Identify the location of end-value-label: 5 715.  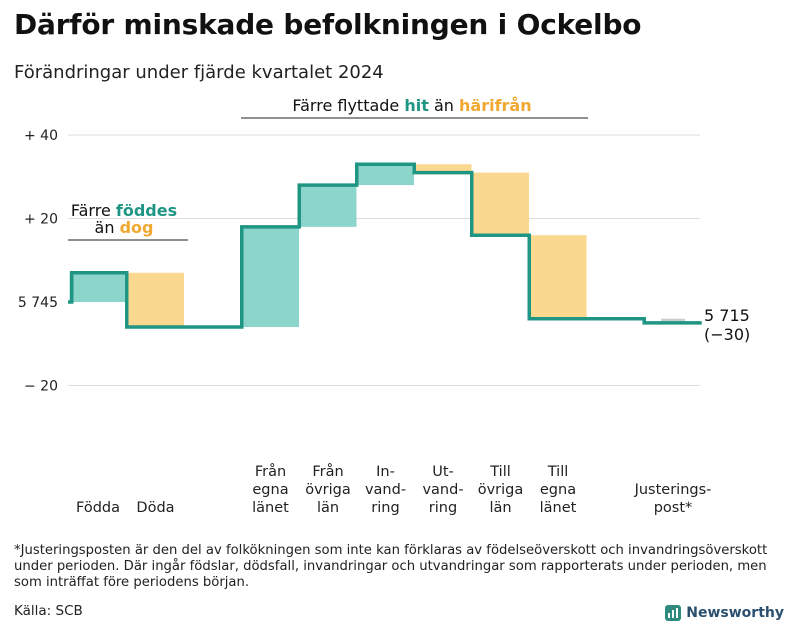
(727, 315).